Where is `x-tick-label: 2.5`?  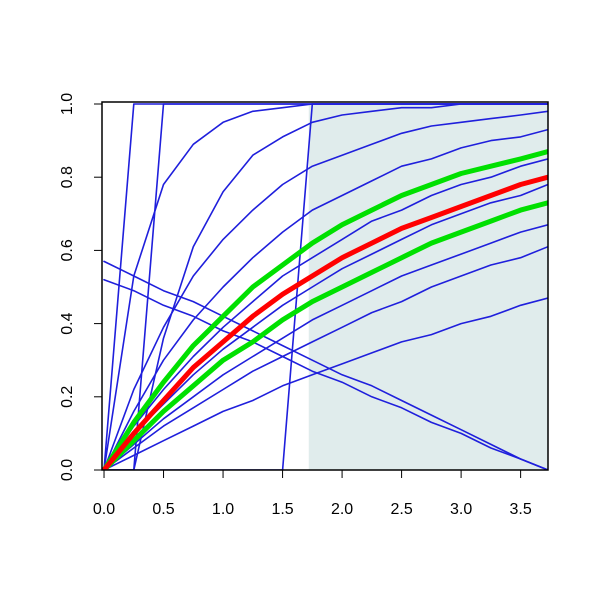 x-tick-label: 2.5 is located at coordinates (401, 509).